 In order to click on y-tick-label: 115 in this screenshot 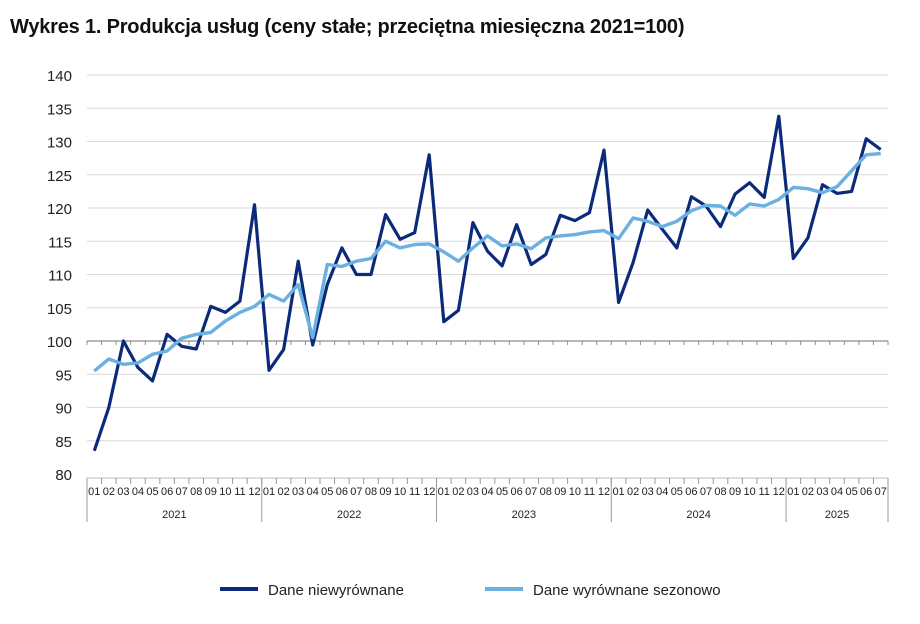, I will do `click(60, 242)`.